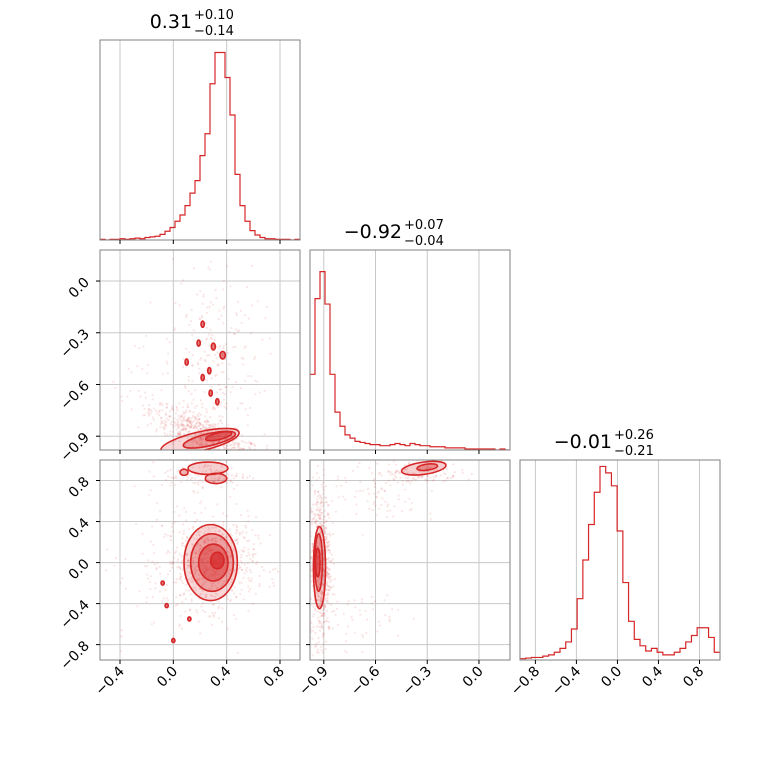  Describe the element at coordinates (365, 680) in the screenshot. I see `x-tick-label: −0.6` at that location.